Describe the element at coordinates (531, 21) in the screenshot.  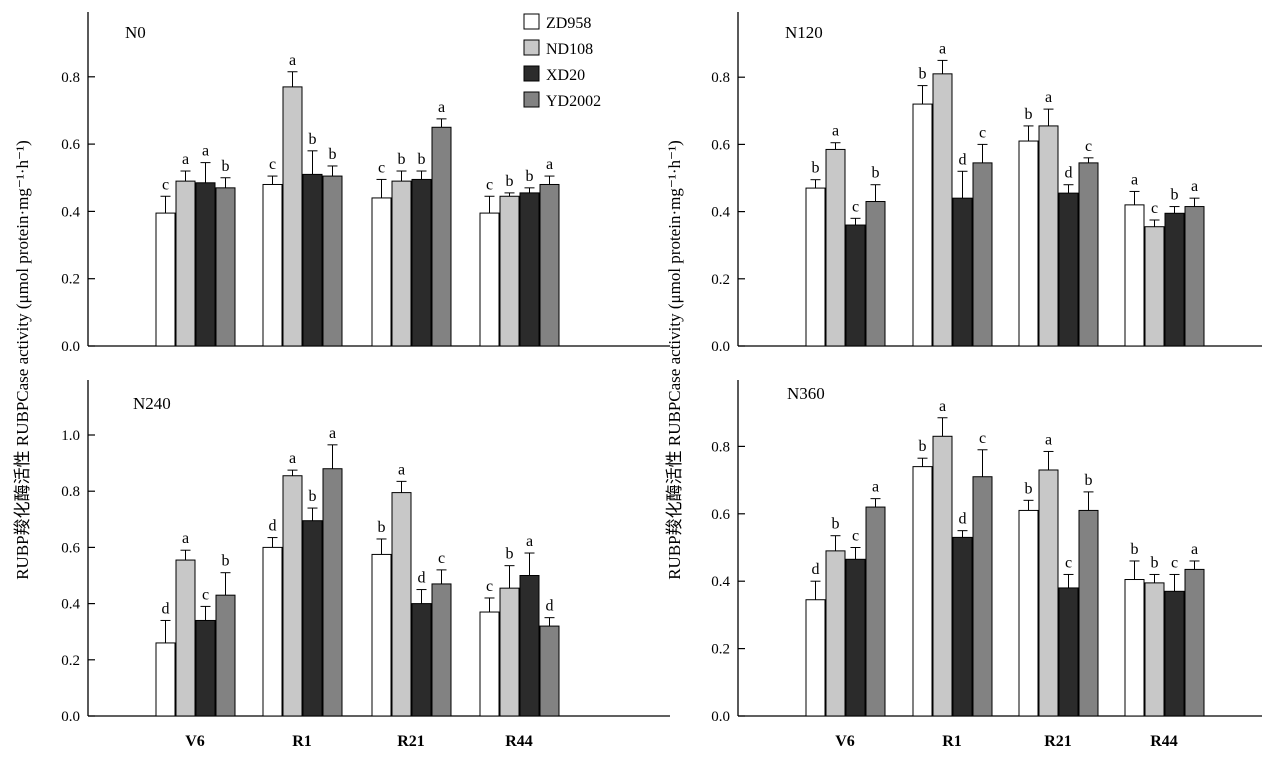
I see `legend-swatch-zd958` at that location.